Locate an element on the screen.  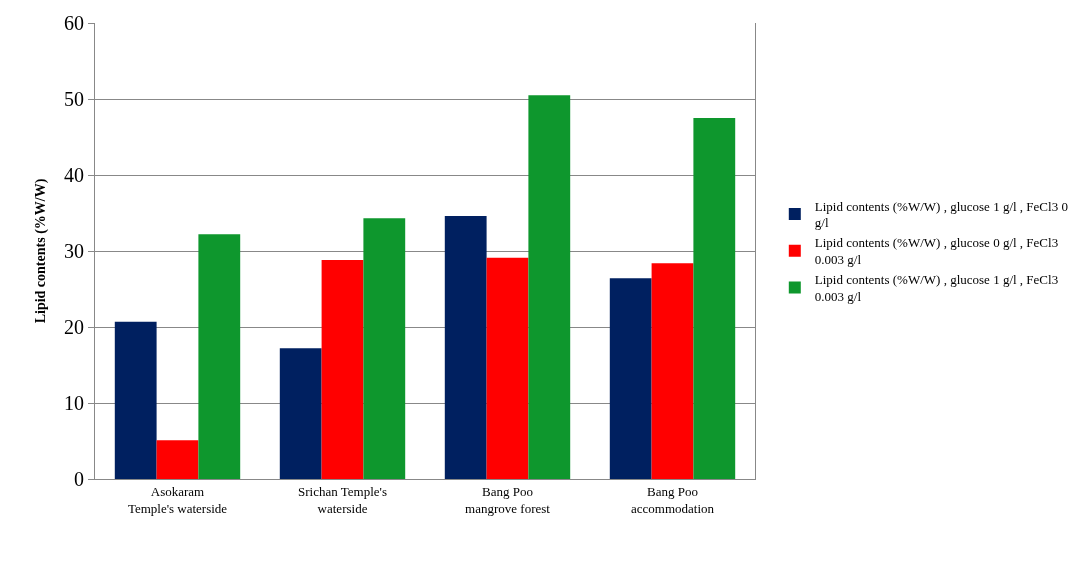
x-tick-label: Asokaram Temple's waterside is located at coordinates (177, 499).